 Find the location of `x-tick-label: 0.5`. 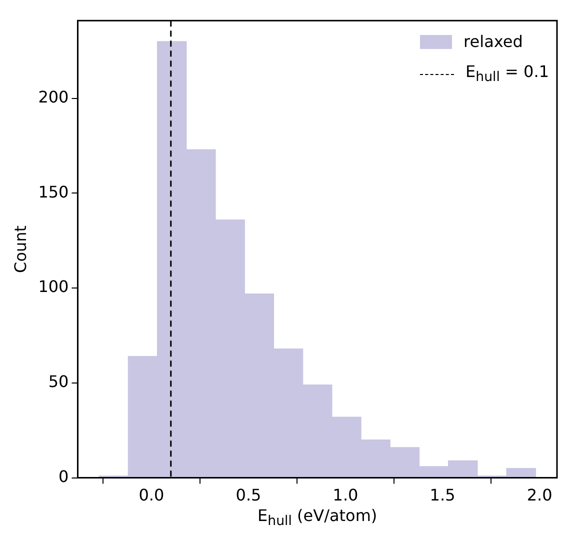

x-tick-label: 0.5 is located at coordinates (249, 495).